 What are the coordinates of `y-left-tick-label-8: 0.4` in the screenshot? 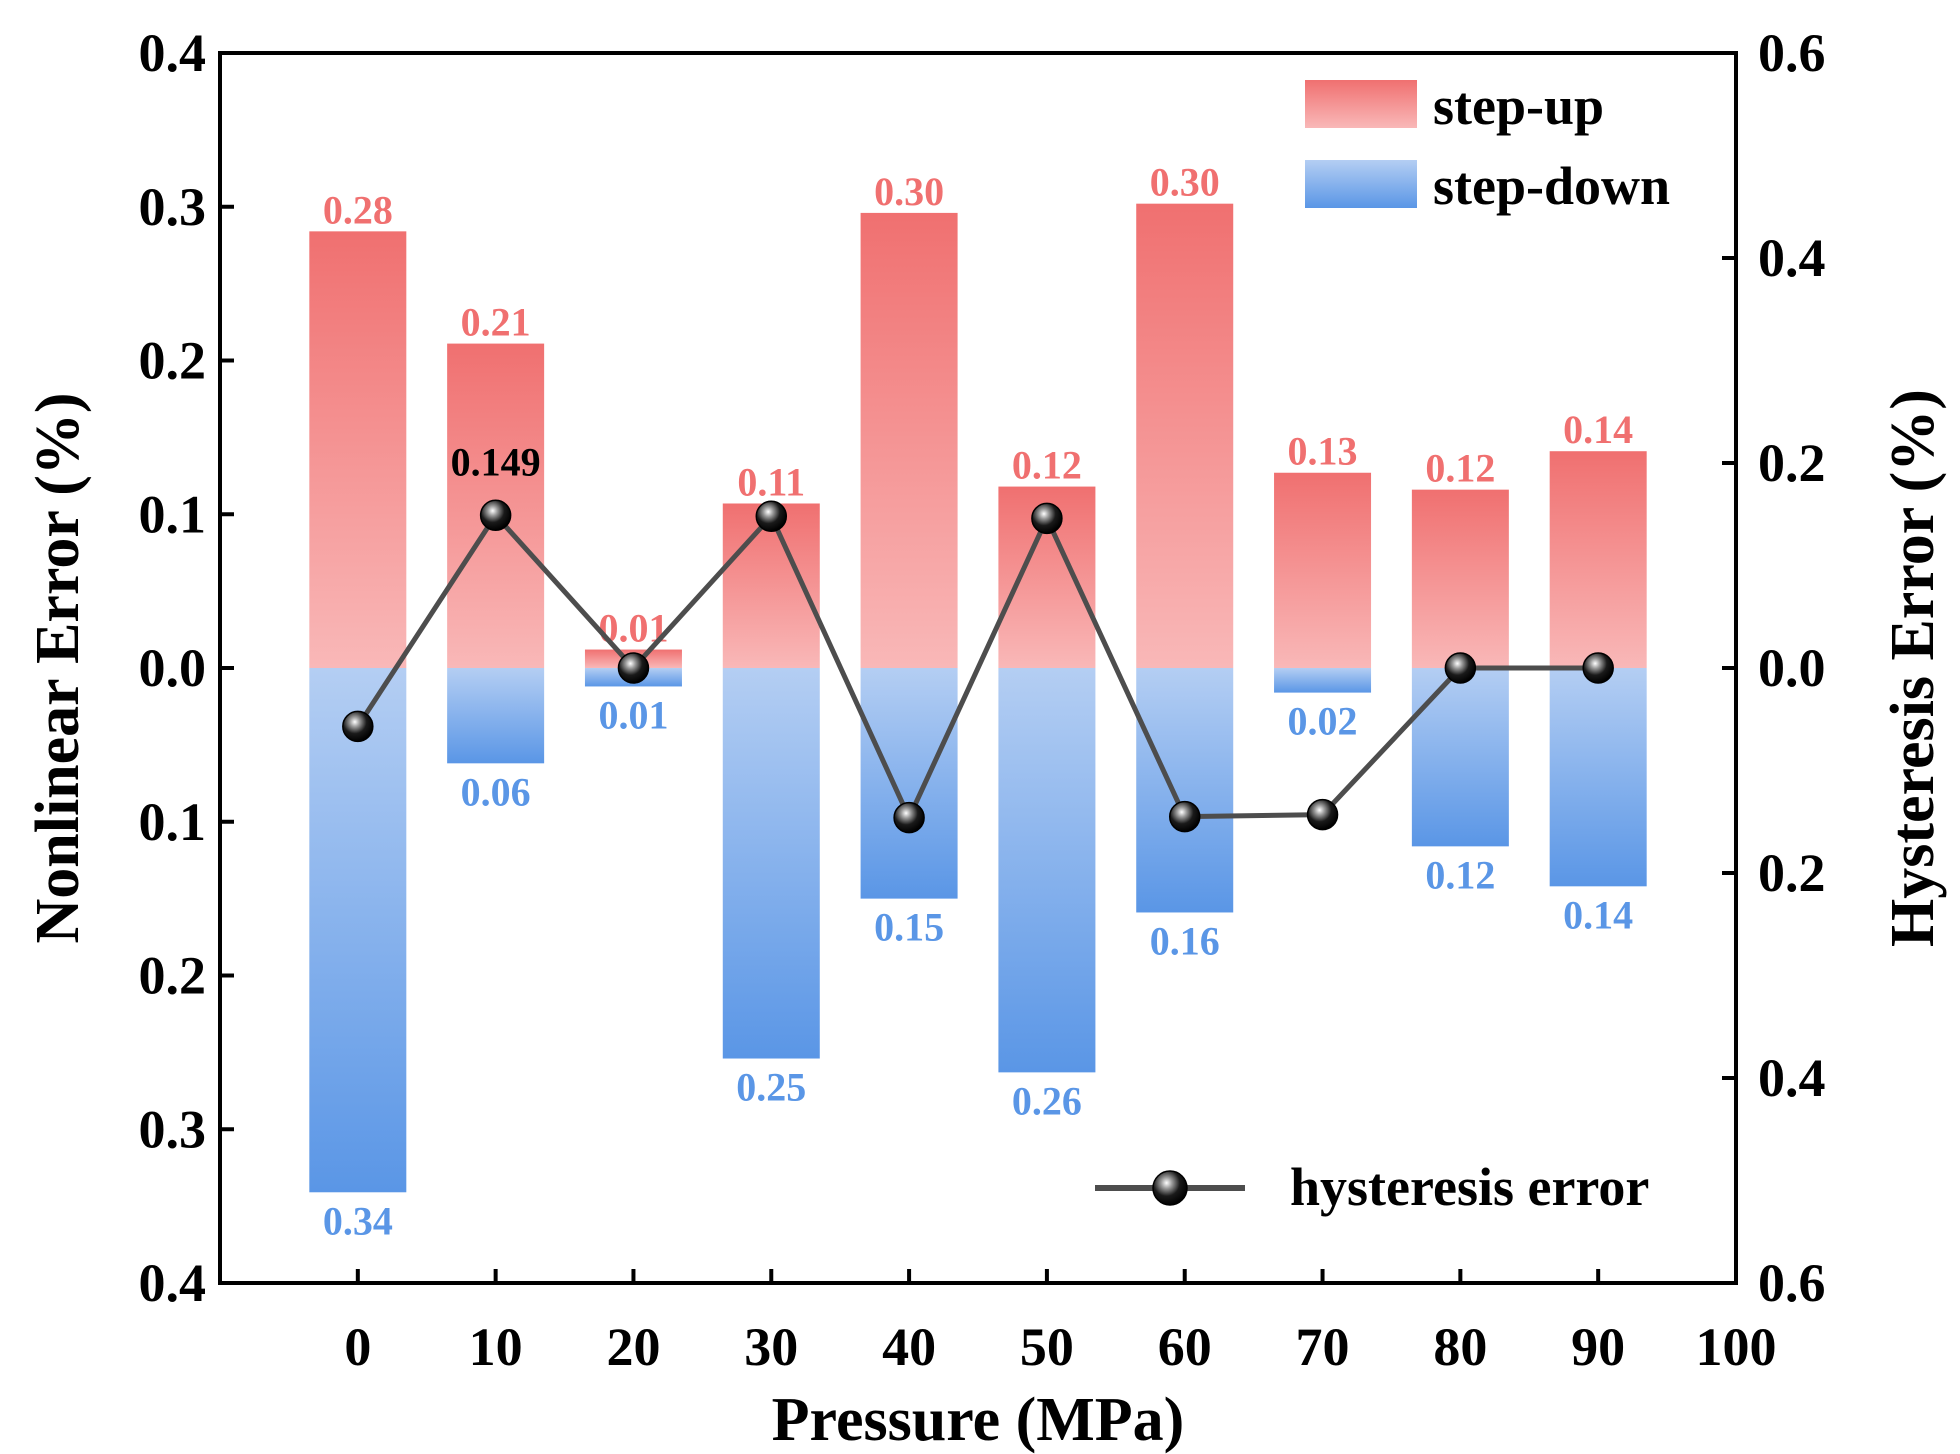 It's located at (173, 1283).